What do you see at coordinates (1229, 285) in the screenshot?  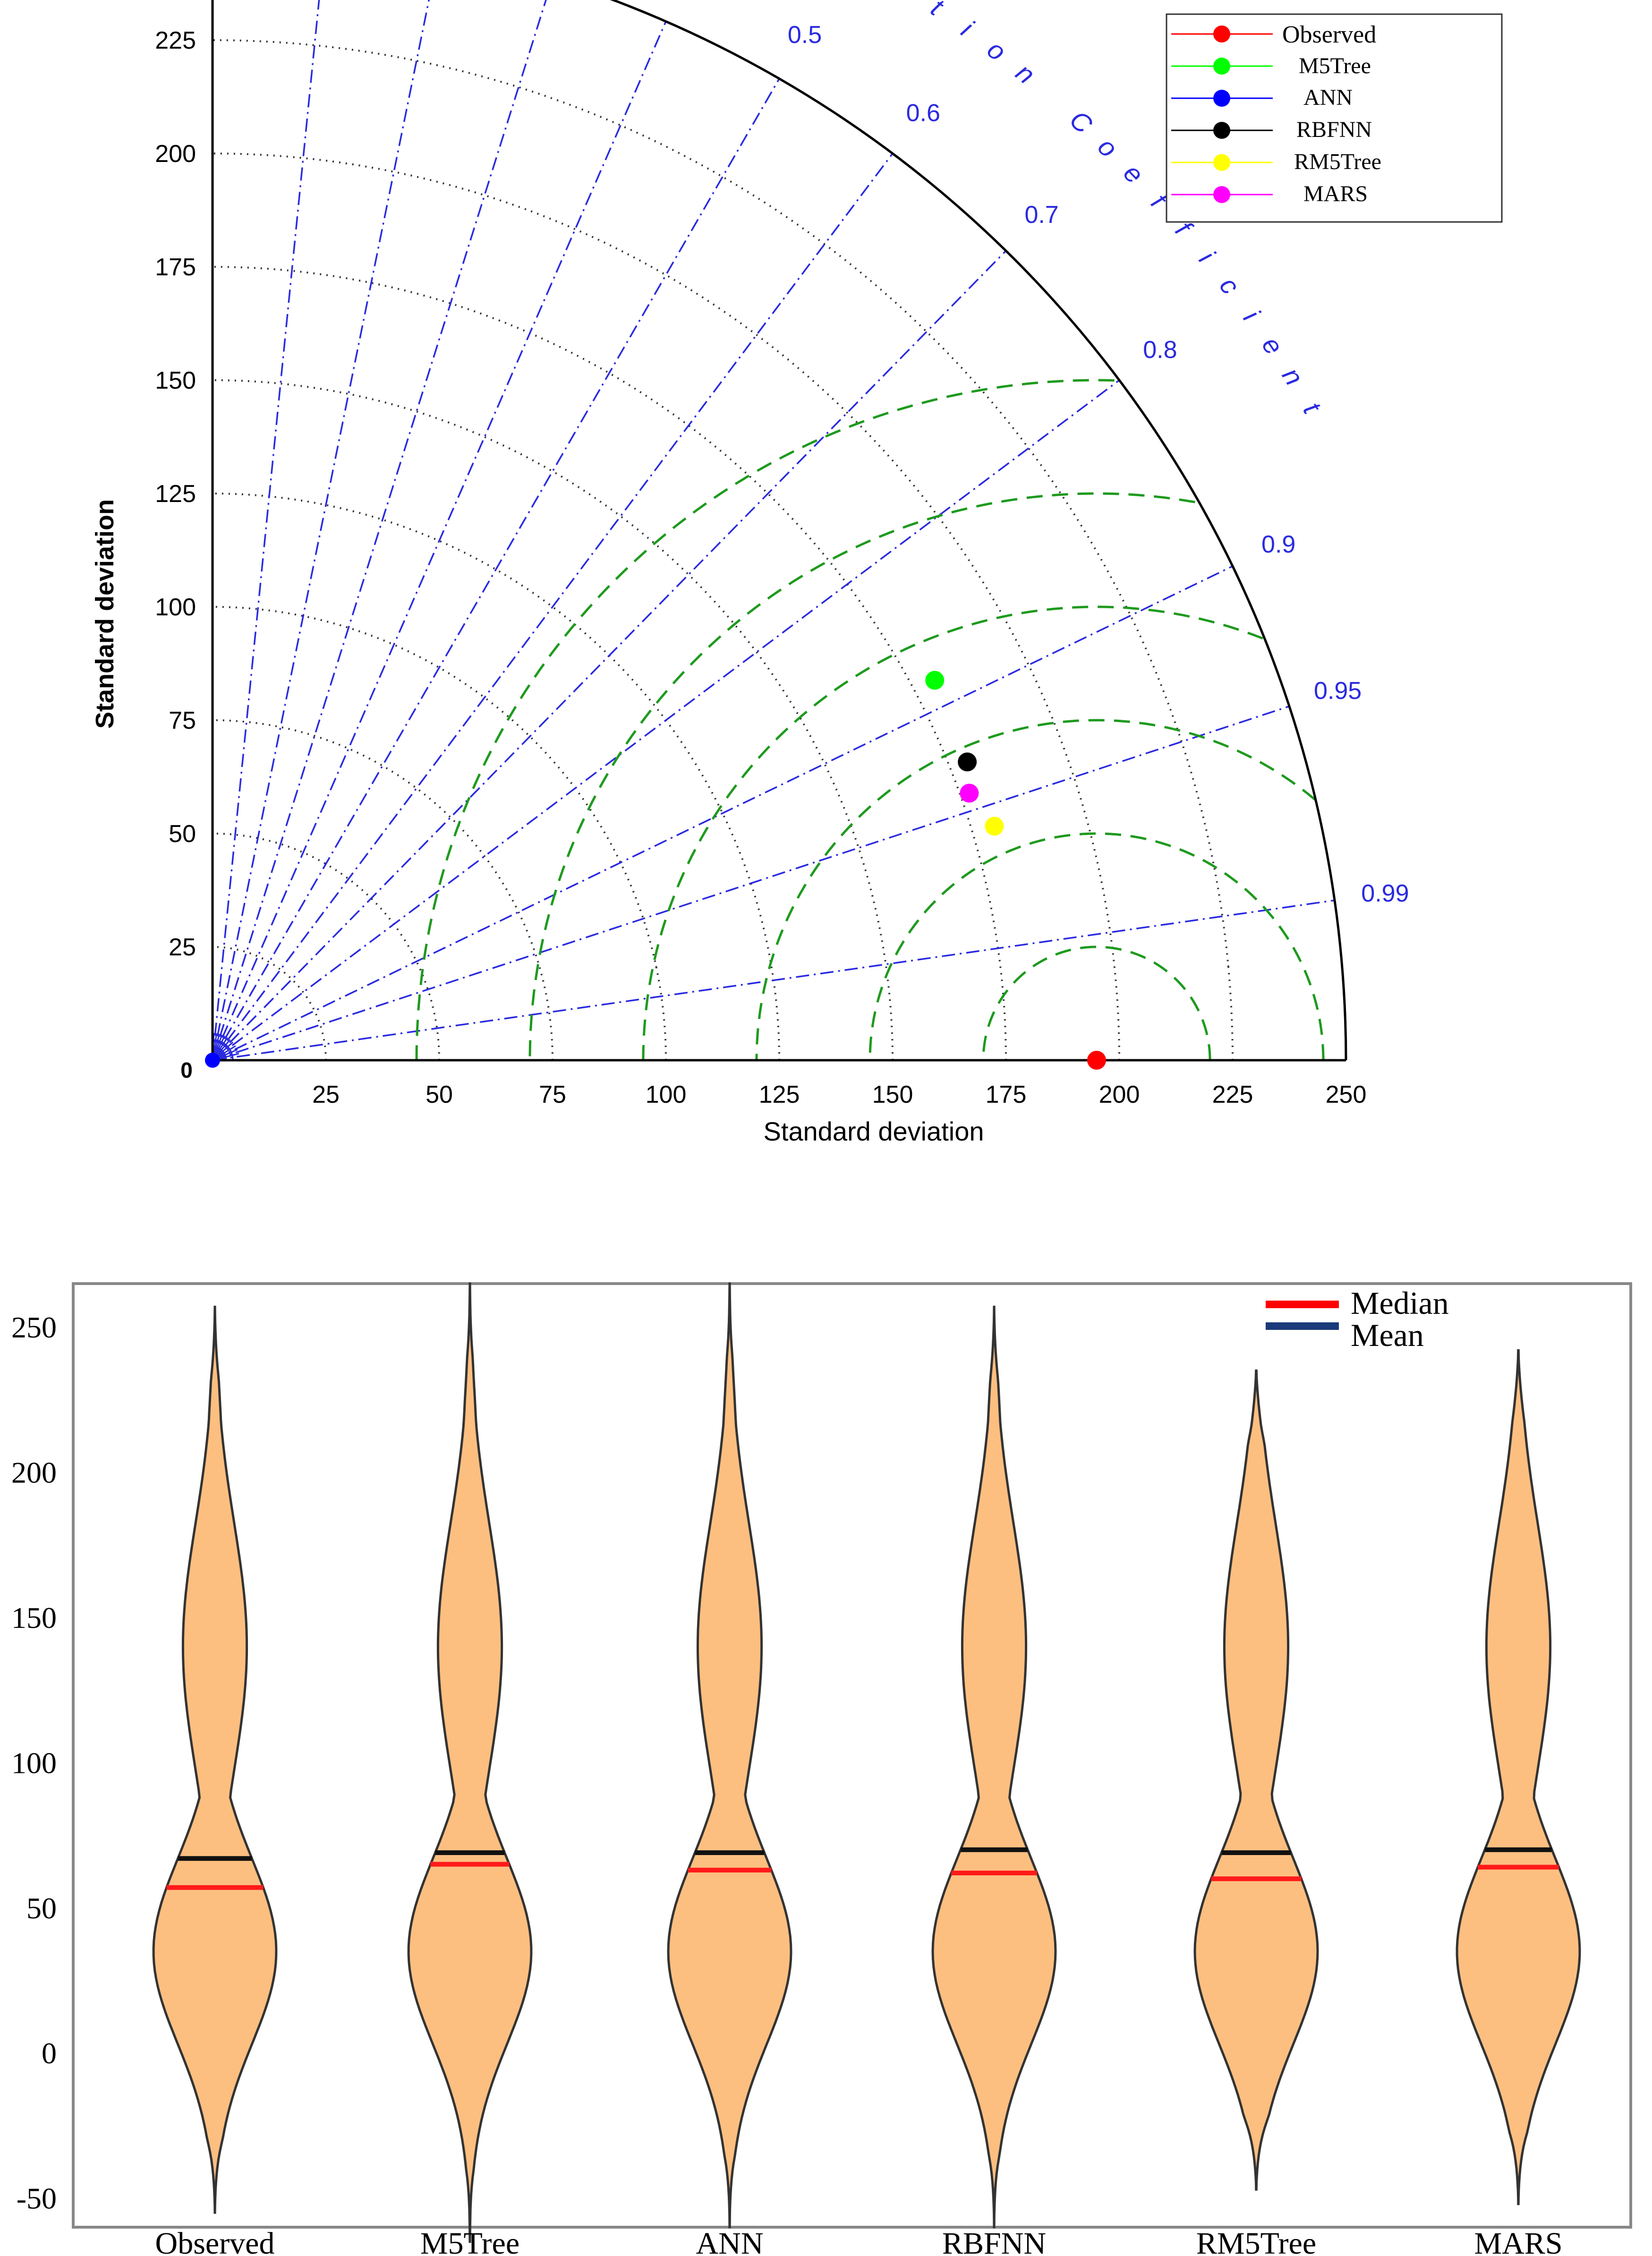 I see `corr-title-char: c` at bounding box center [1229, 285].